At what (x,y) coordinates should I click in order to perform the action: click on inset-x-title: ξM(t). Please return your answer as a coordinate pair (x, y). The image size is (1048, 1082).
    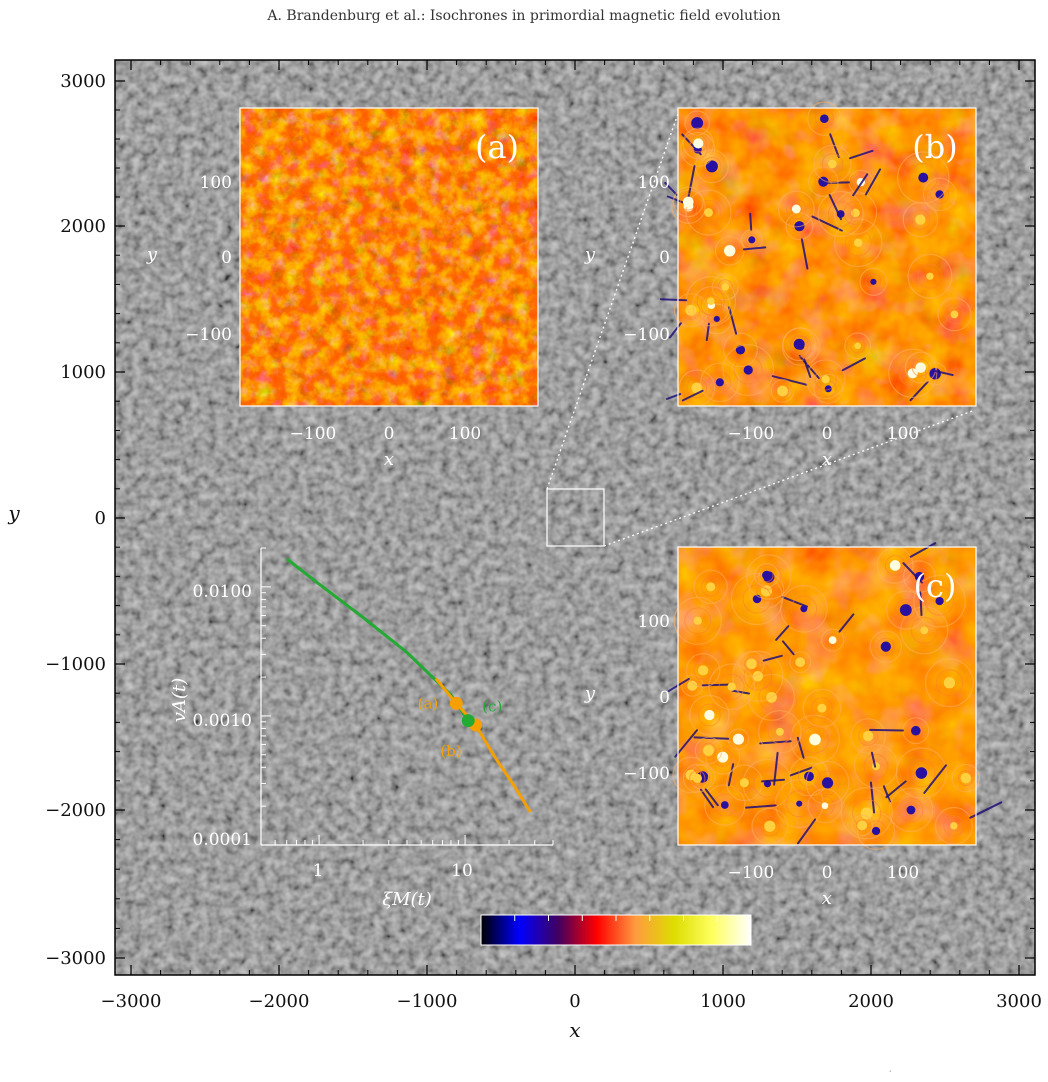
    Looking at the image, I should click on (407, 899).